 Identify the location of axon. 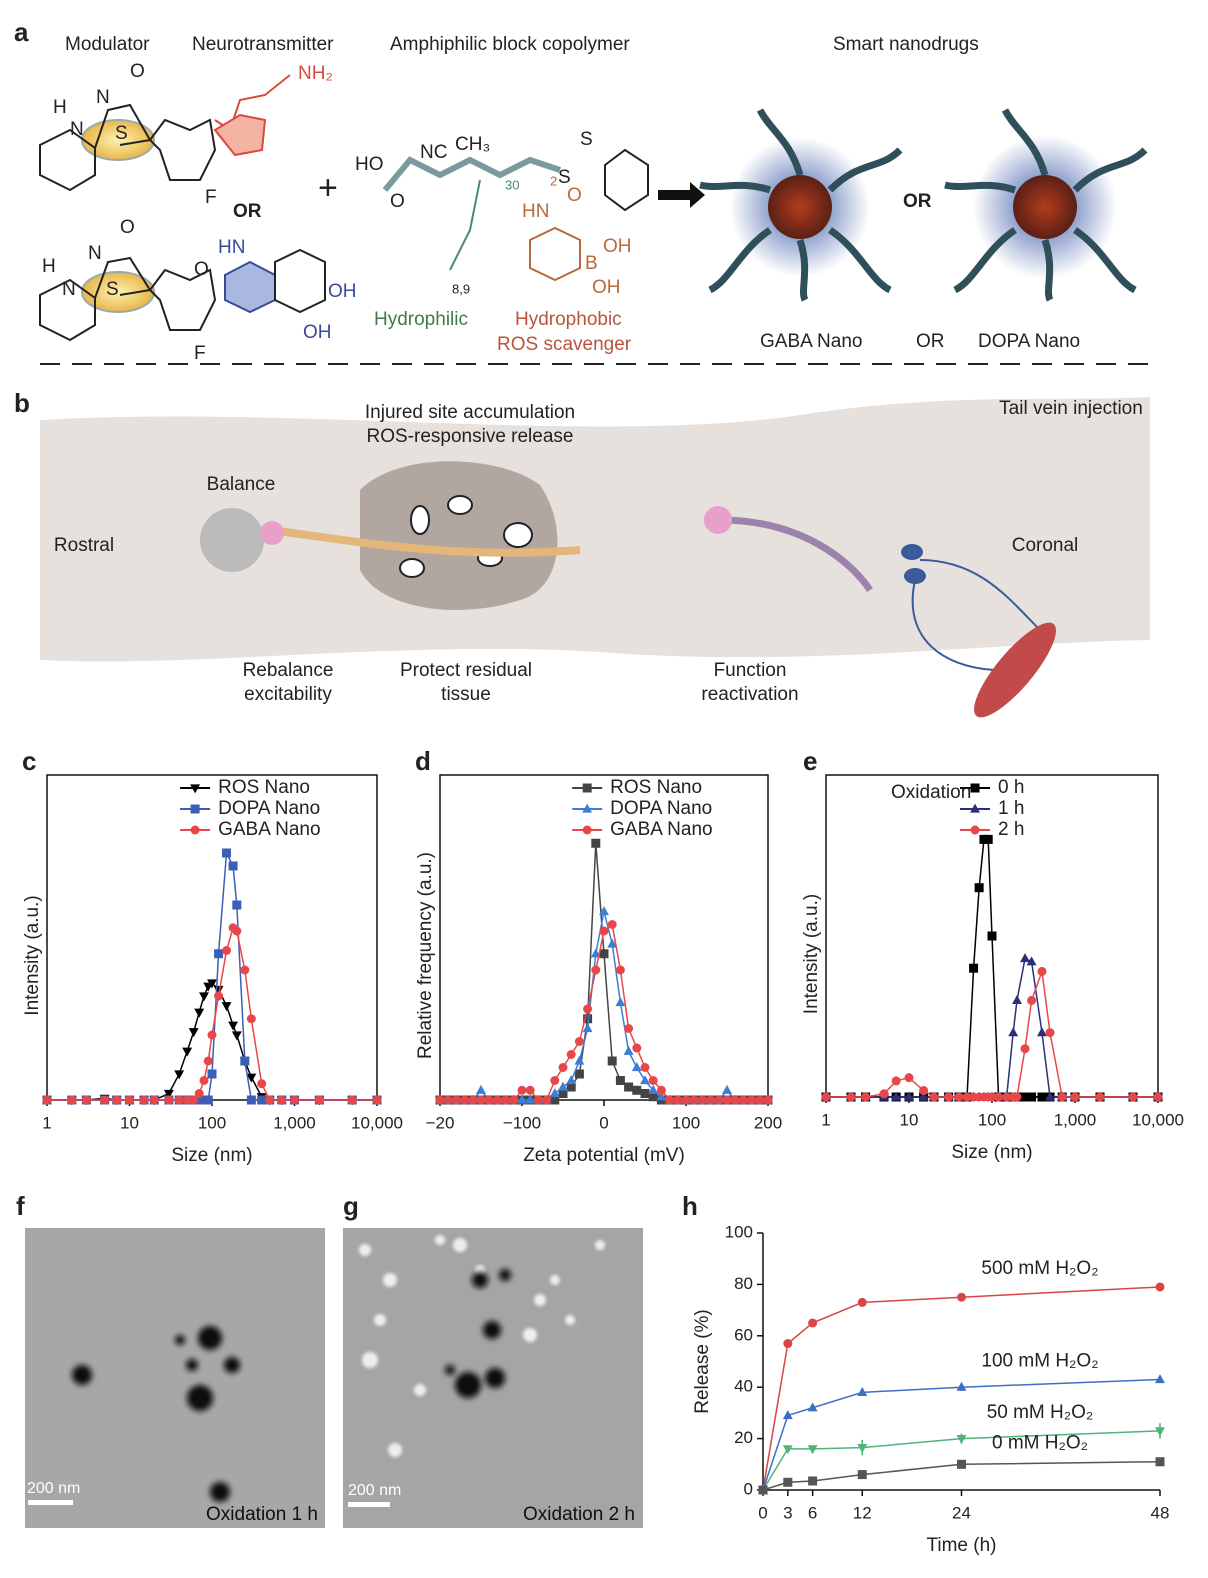
(796, 554).